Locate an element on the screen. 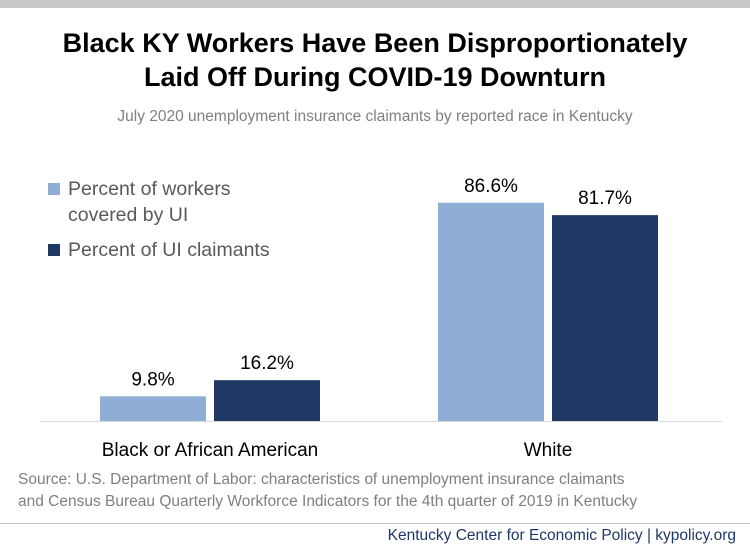 The height and width of the screenshot is (552, 750). legend-swatch-covered is located at coordinates (54, 189).